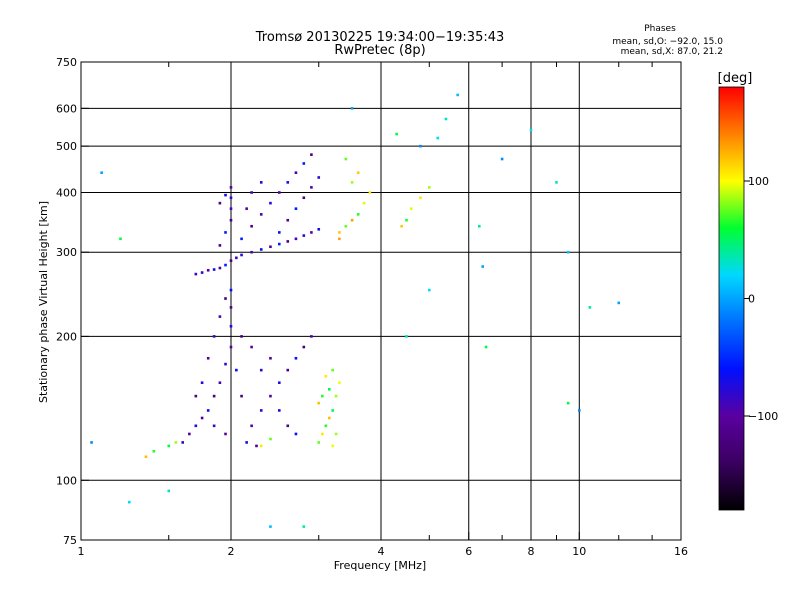 This screenshot has width=800, height=604. I want to click on colorbar-tick-label: 0, so click(751, 299).